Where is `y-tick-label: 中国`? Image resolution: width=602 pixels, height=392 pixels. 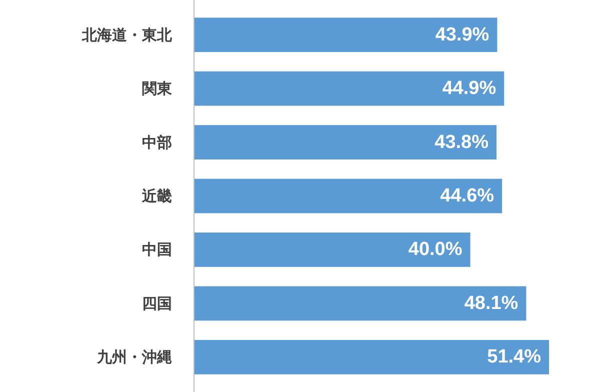
y-tick-label: 中国 is located at coordinates (157, 249).